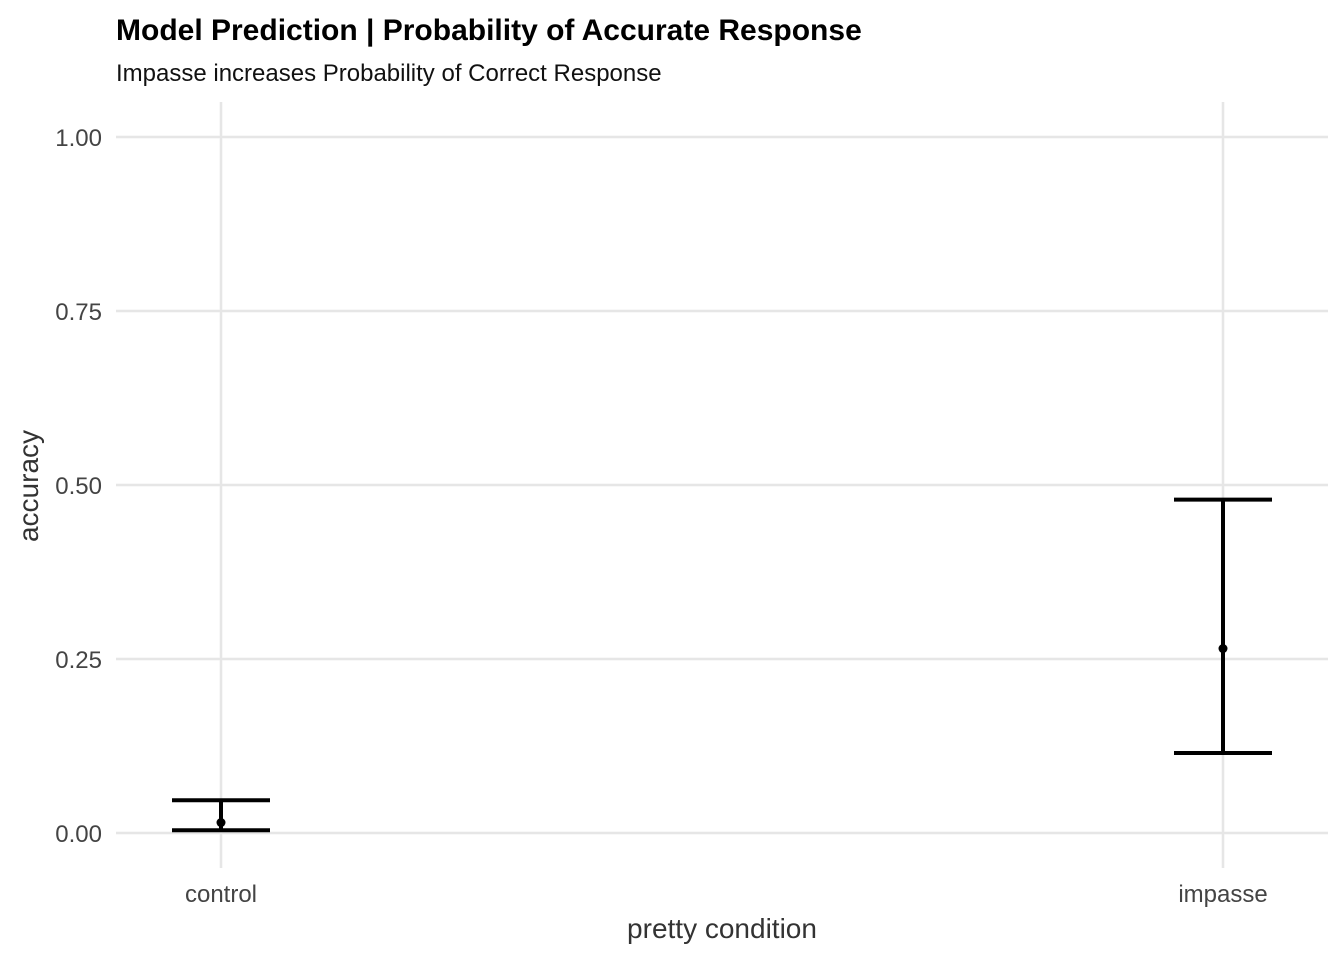  Describe the element at coordinates (78, 138) in the screenshot. I see `y-tick-label: 1.00` at that location.